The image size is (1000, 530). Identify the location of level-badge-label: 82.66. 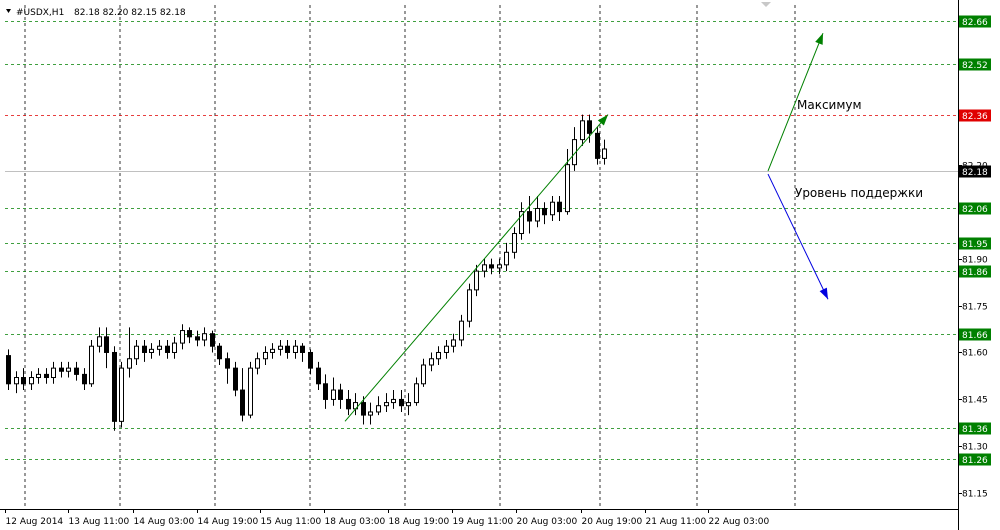
(975, 23).